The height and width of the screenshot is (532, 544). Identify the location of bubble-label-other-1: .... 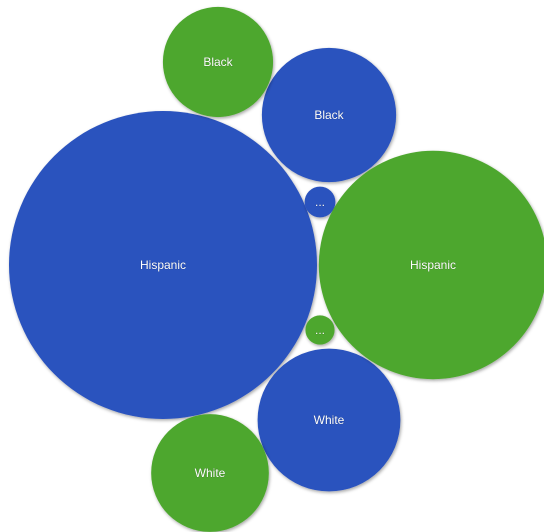
(320, 202).